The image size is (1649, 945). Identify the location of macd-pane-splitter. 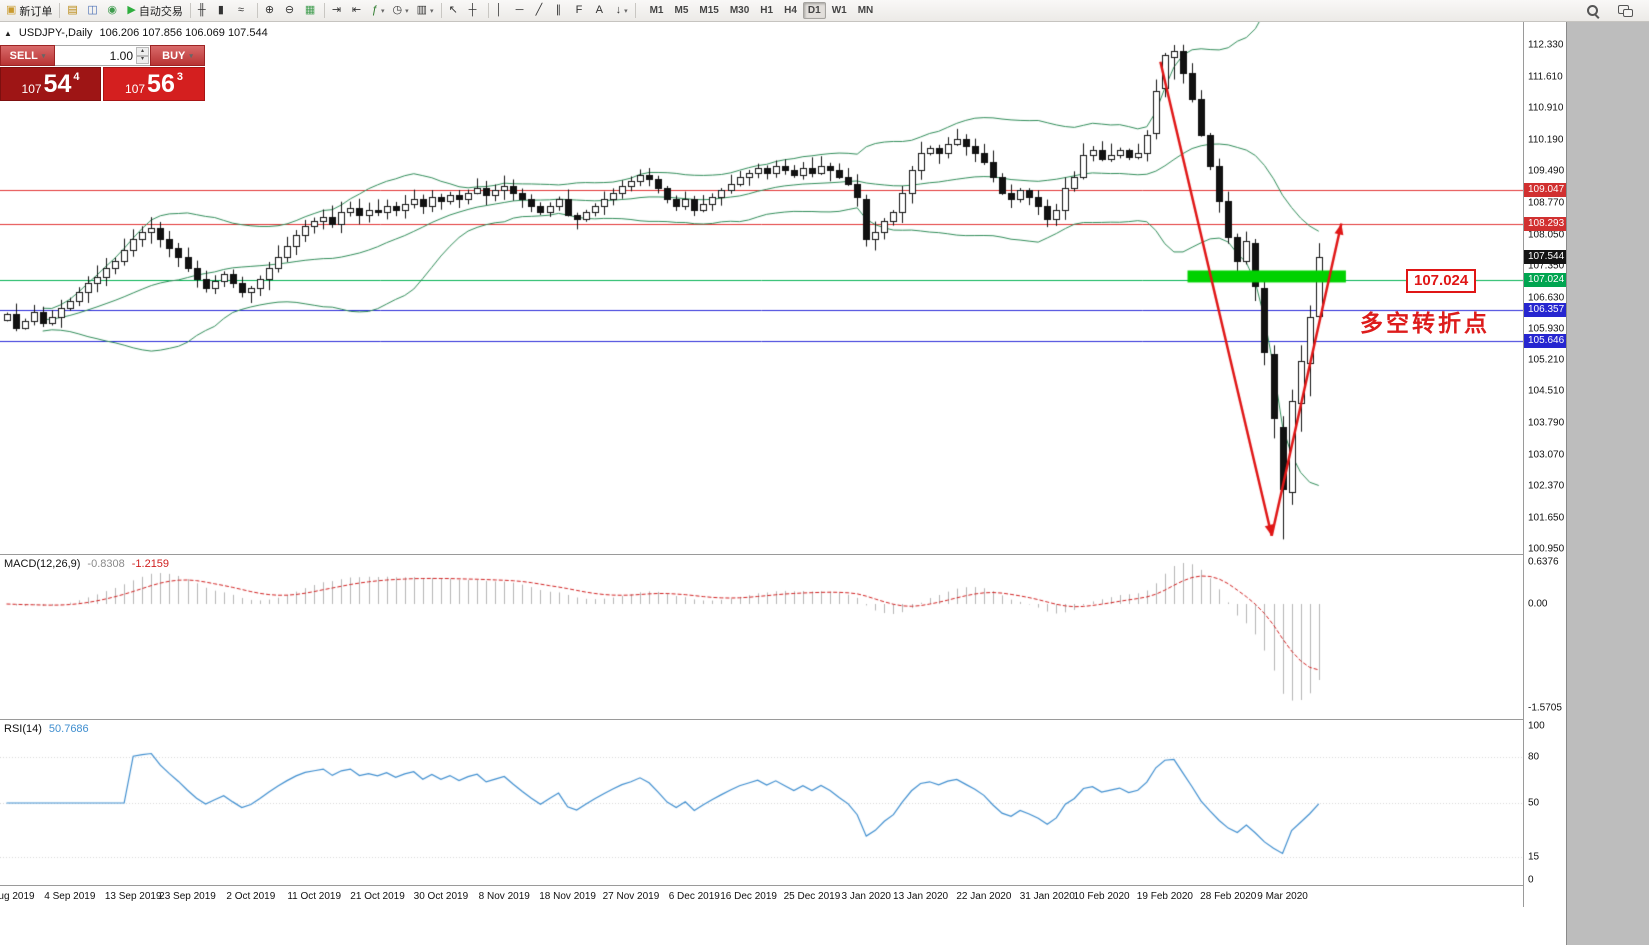
(783, 554).